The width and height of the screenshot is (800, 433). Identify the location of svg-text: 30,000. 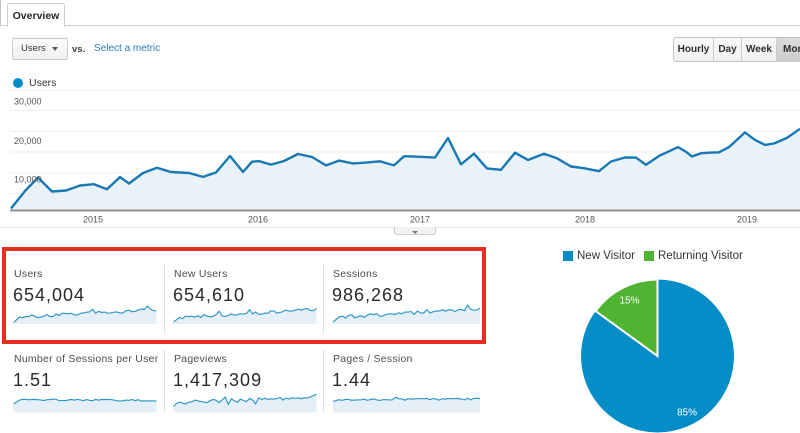
(28, 102).